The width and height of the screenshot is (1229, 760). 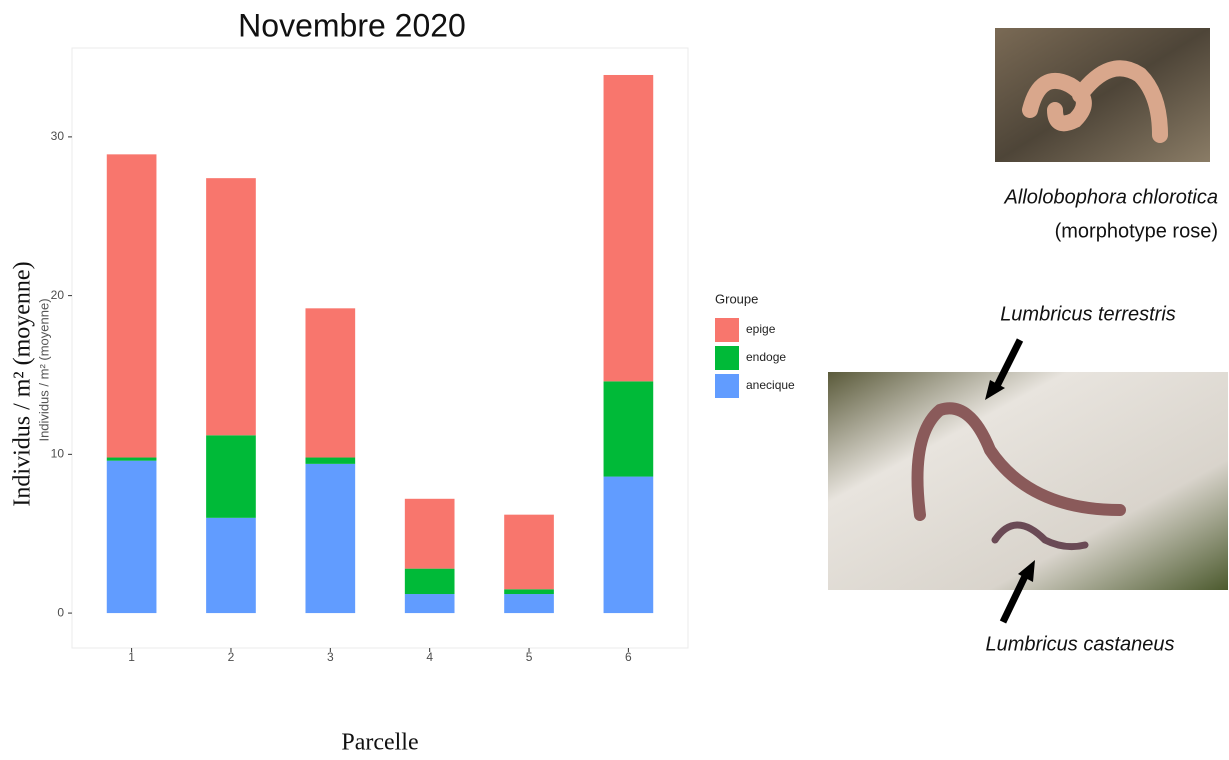 I want to click on legend-label: anecique, so click(x=770, y=385).